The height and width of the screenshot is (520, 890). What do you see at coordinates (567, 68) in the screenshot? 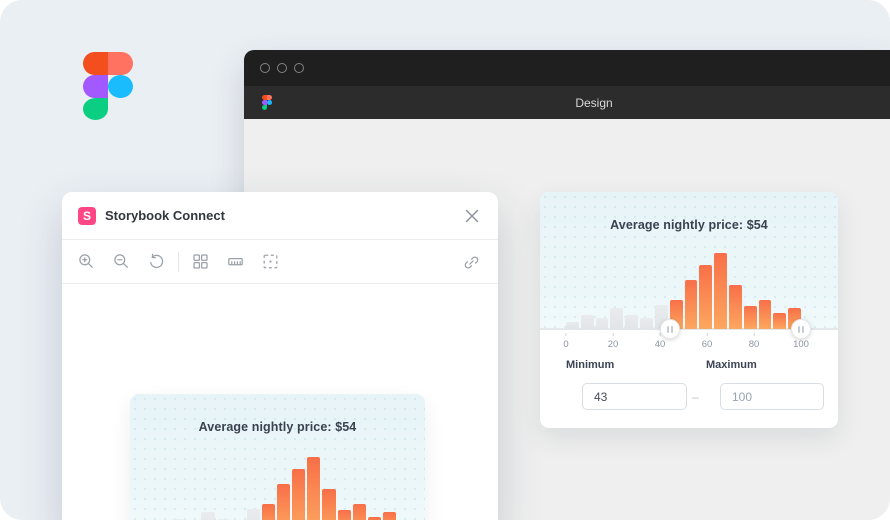
I see `window-titlebar` at bounding box center [567, 68].